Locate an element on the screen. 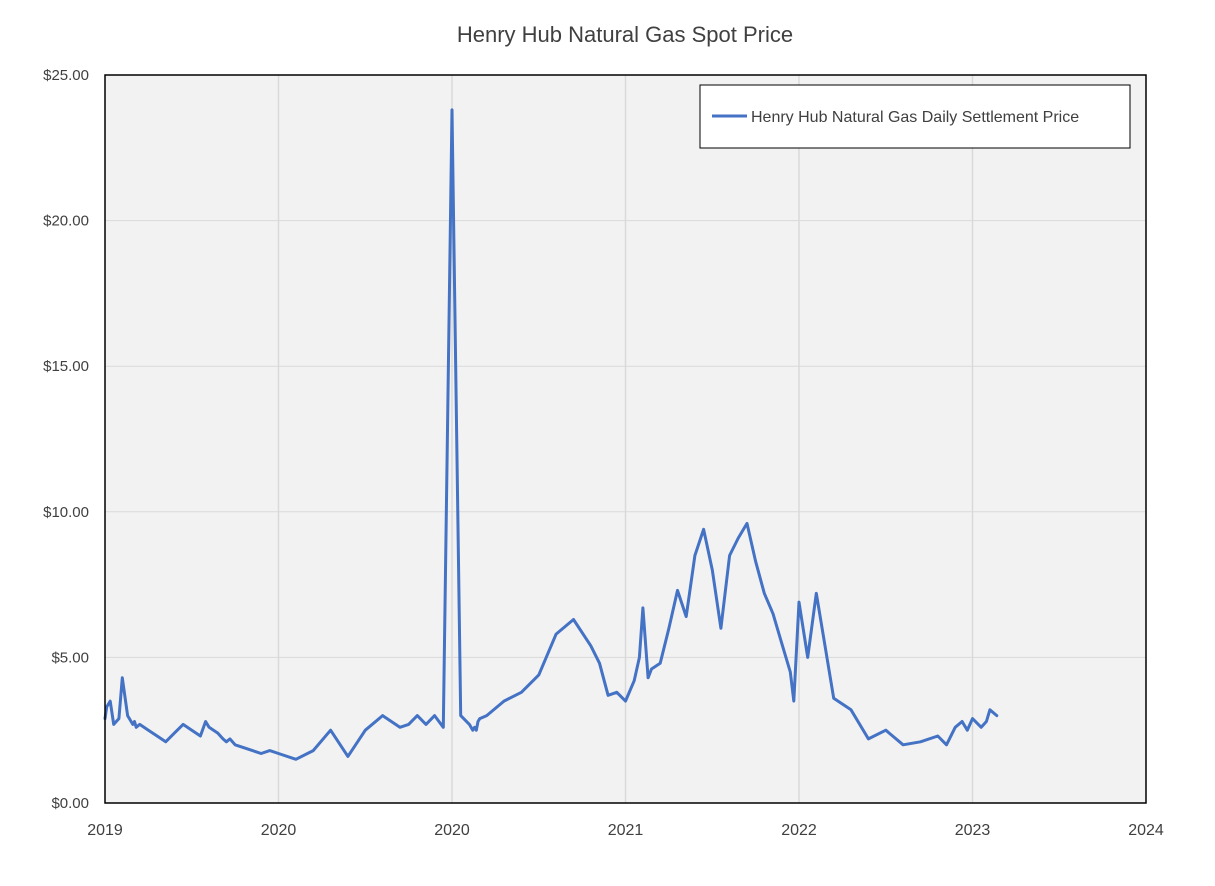  x-tick-label: 2023 is located at coordinates (973, 830).